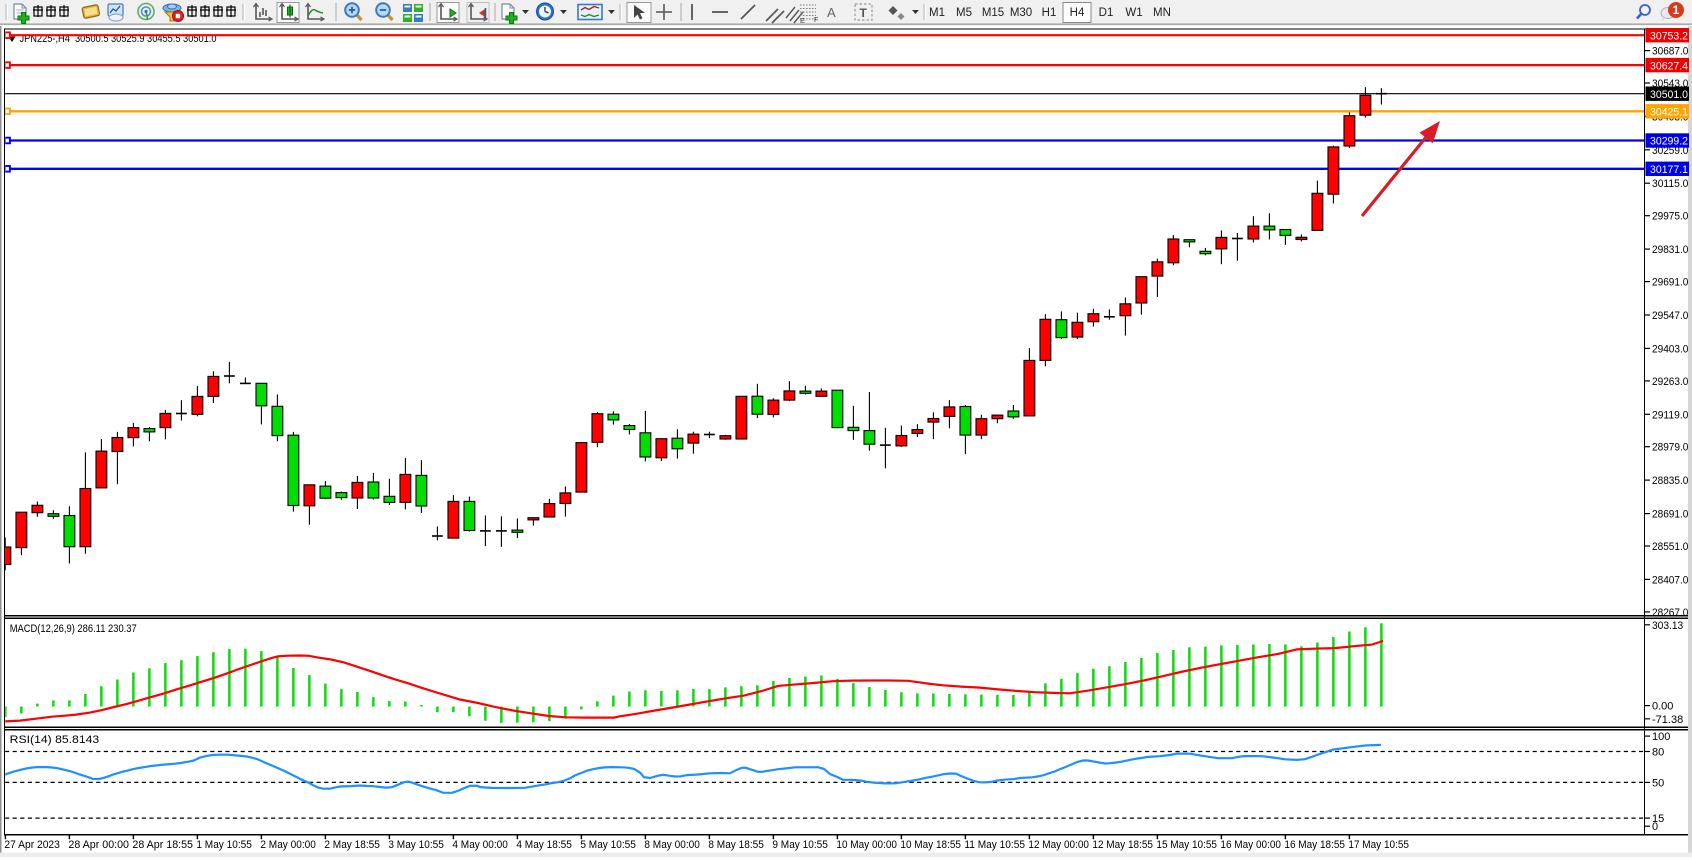  What do you see at coordinates (1670, 250) in the screenshot?
I see `svg-text: 29831.0` at bounding box center [1670, 250].